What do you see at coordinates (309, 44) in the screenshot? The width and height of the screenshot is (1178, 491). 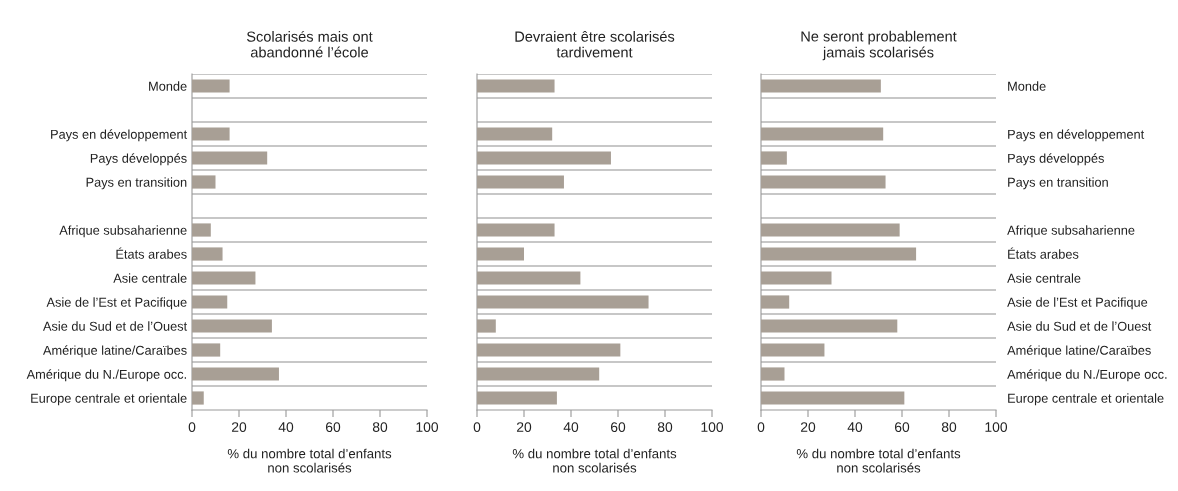 I see `chart-title: Scolarisés mais ont abandonné l’école` at bounding box center [309, 44].